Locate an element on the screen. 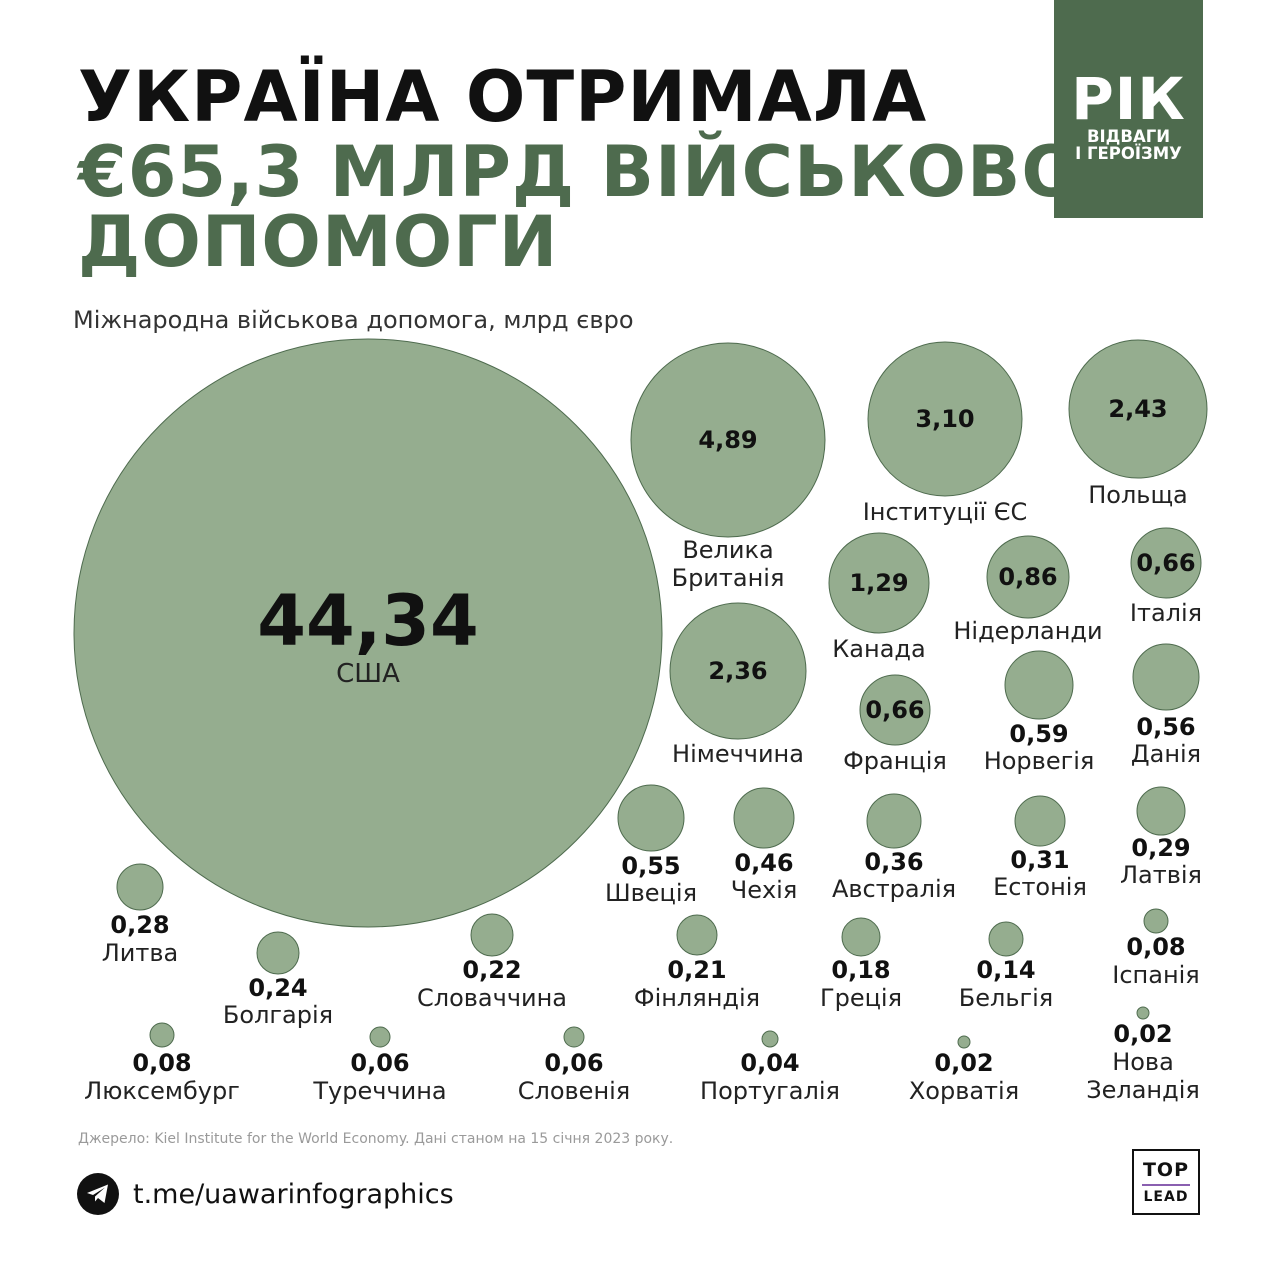 Image resolution: width=1280 pixels, height=1280 pixels. title-line-2: €65,3 МЛРД ВІЙСЬКОВОЇ is located at coordinates (593, 172).